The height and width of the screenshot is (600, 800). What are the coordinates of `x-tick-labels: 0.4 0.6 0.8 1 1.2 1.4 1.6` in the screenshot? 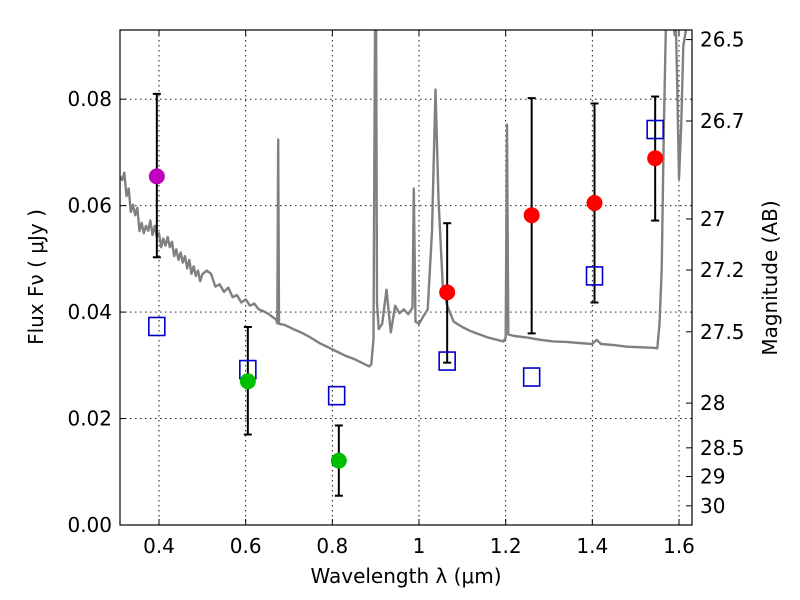 It's located at (419, 546).